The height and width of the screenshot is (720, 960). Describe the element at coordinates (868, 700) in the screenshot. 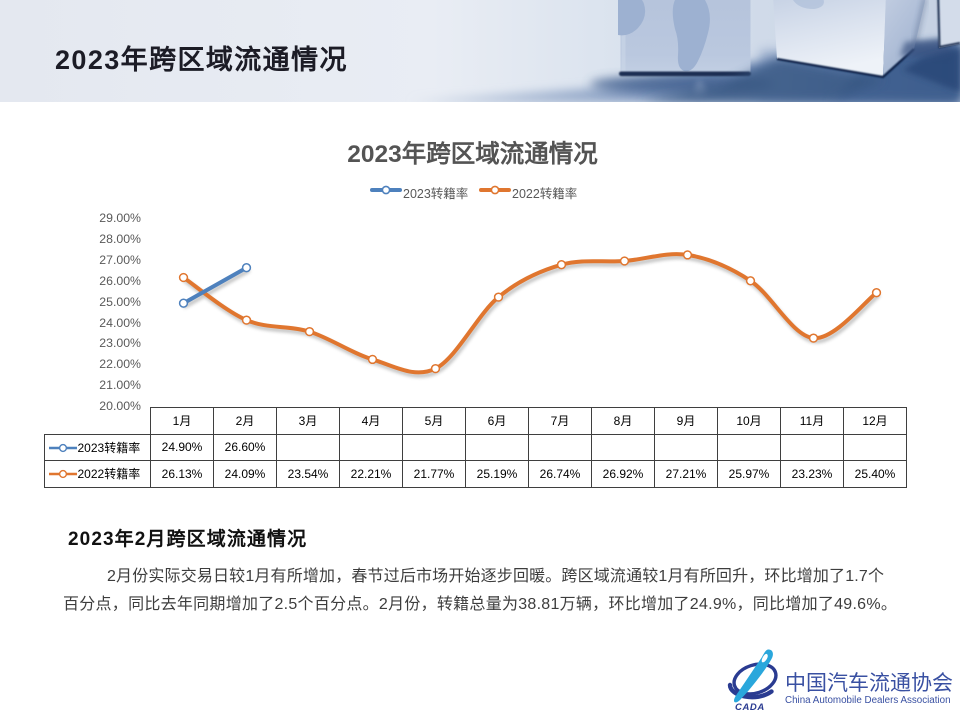

I see `svg-text:China Automobile Dealers Assoc: China Automobile Dealers Association` at that location.